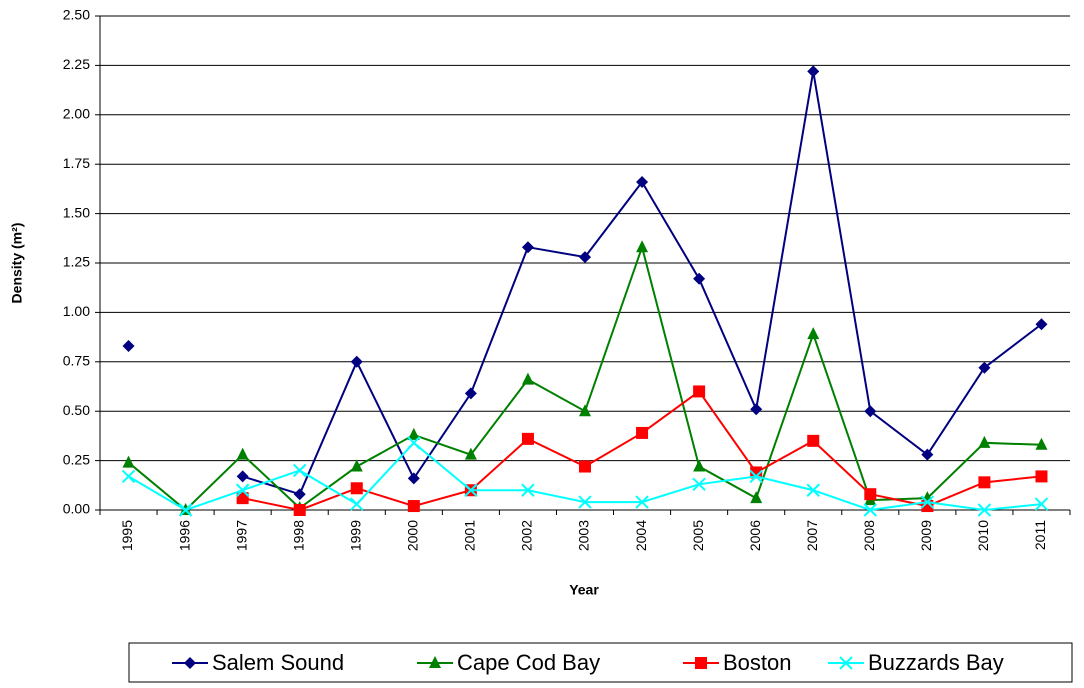 The width and height of the screenshot is (1084, 688). Describe the element at coordinates (76, 459) in the screenshot. I see `y-tick-label: 0.25` at that location.